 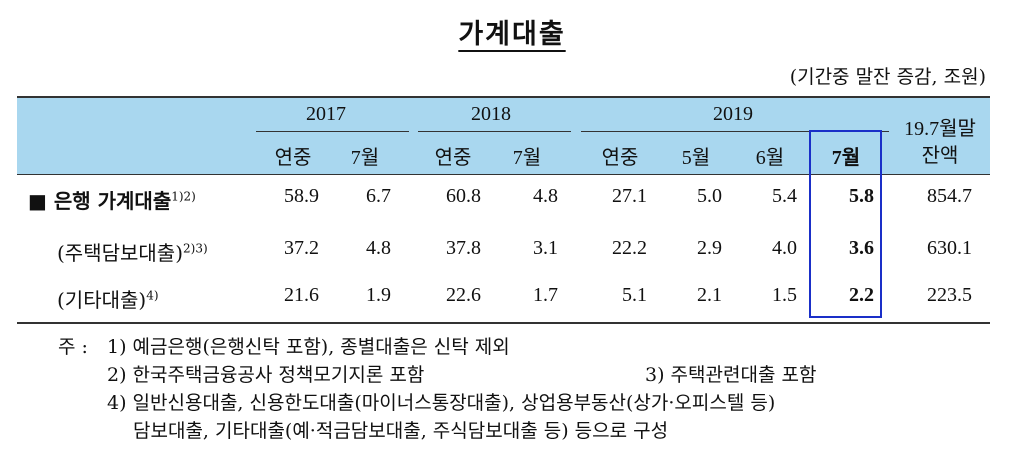 What do you see at coordinates (861, 196) in the screenshot?
I see `table-cell-highlighted: 5.8` at bounding box center [861, 196].